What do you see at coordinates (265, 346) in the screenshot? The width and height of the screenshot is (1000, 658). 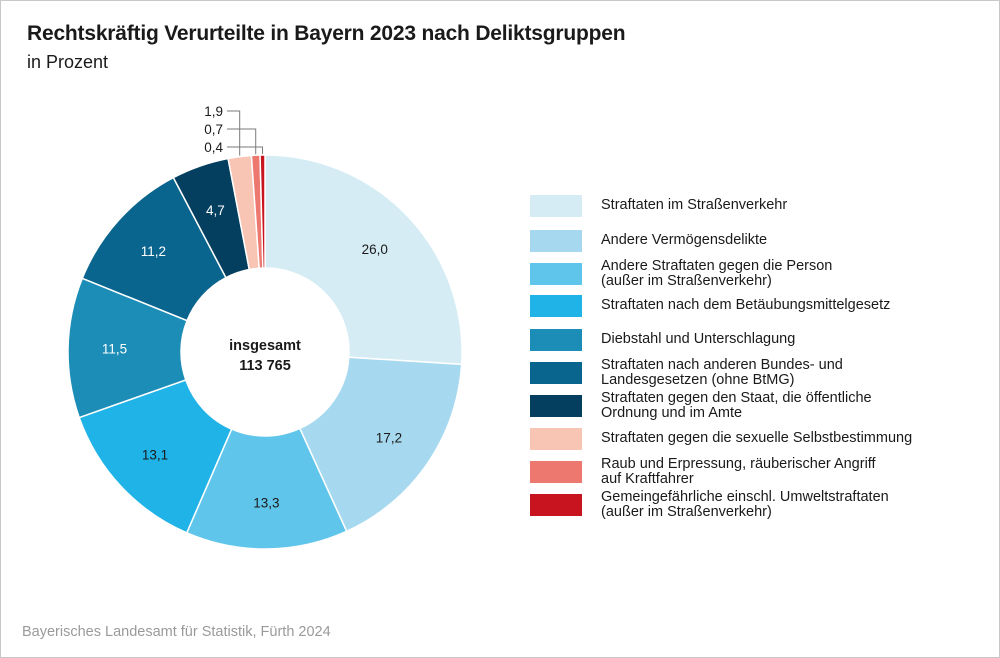 I see `center-label: insgesamt` at bounding box center [265, 346].